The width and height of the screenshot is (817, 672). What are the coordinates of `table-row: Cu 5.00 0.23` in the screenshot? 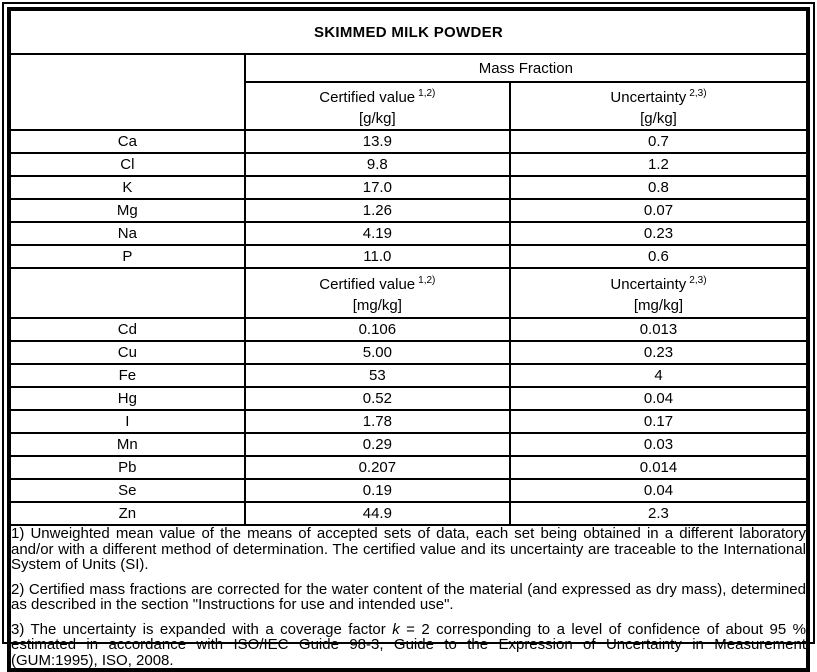 It's located at (409, 352).